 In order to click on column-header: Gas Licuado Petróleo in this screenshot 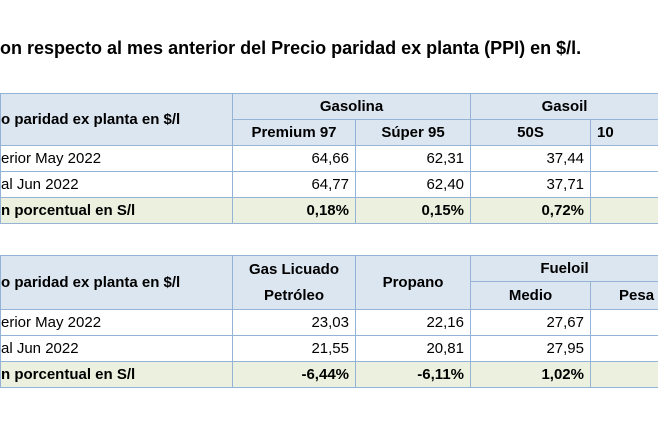, I will do `click(294, 282)`.